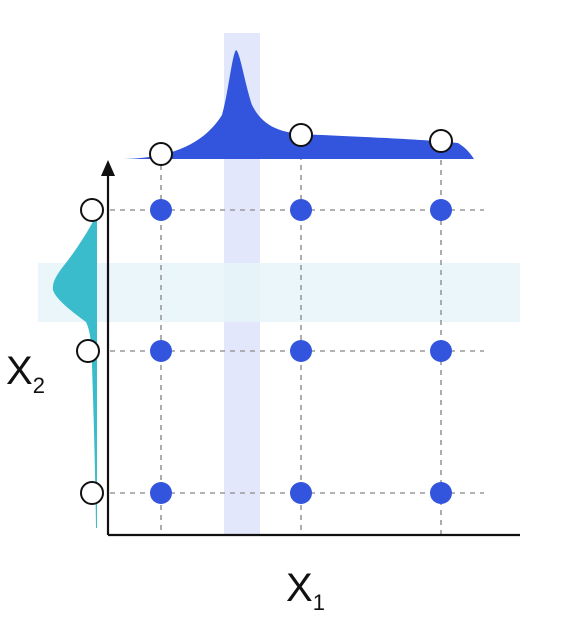 The height and width of the screenshot is (630, 562). What do you see at coordinates (108, 168) in the screenshot?
I see `arrow-up-icon` at bounding box center [108, 168].